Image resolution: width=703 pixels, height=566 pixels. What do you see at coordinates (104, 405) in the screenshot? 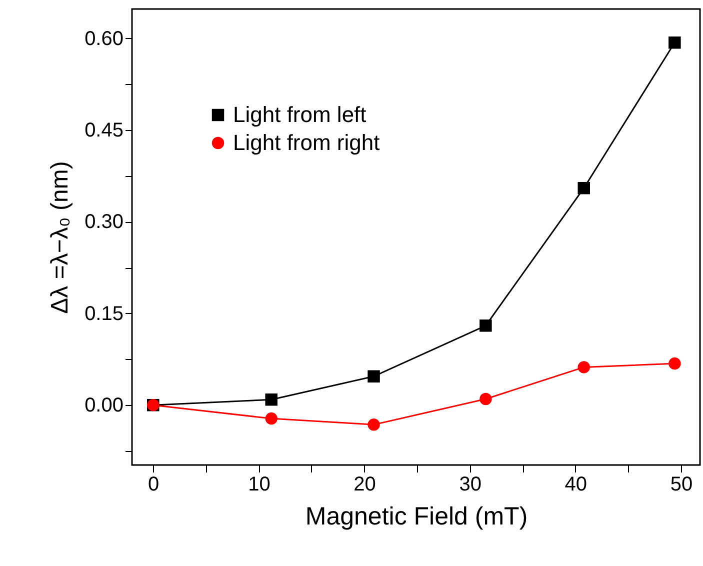
I see `y-tick-label: 0.00` at bounding box center [104, 405].